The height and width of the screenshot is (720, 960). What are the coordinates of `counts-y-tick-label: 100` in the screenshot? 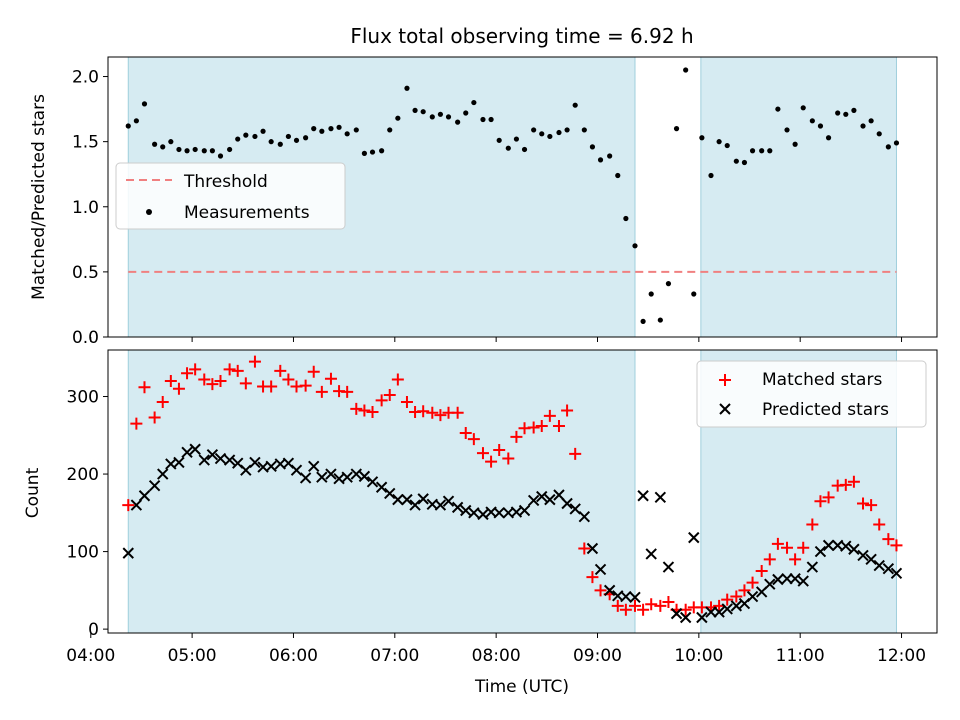 It's located at (83, 553).